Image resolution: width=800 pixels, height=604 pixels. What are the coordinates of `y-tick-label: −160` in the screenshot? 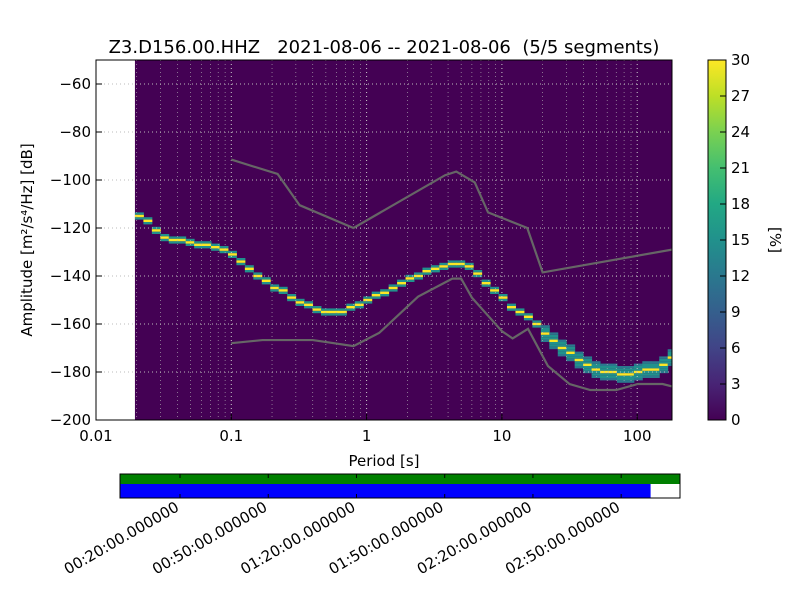 It's located at (70, 324).